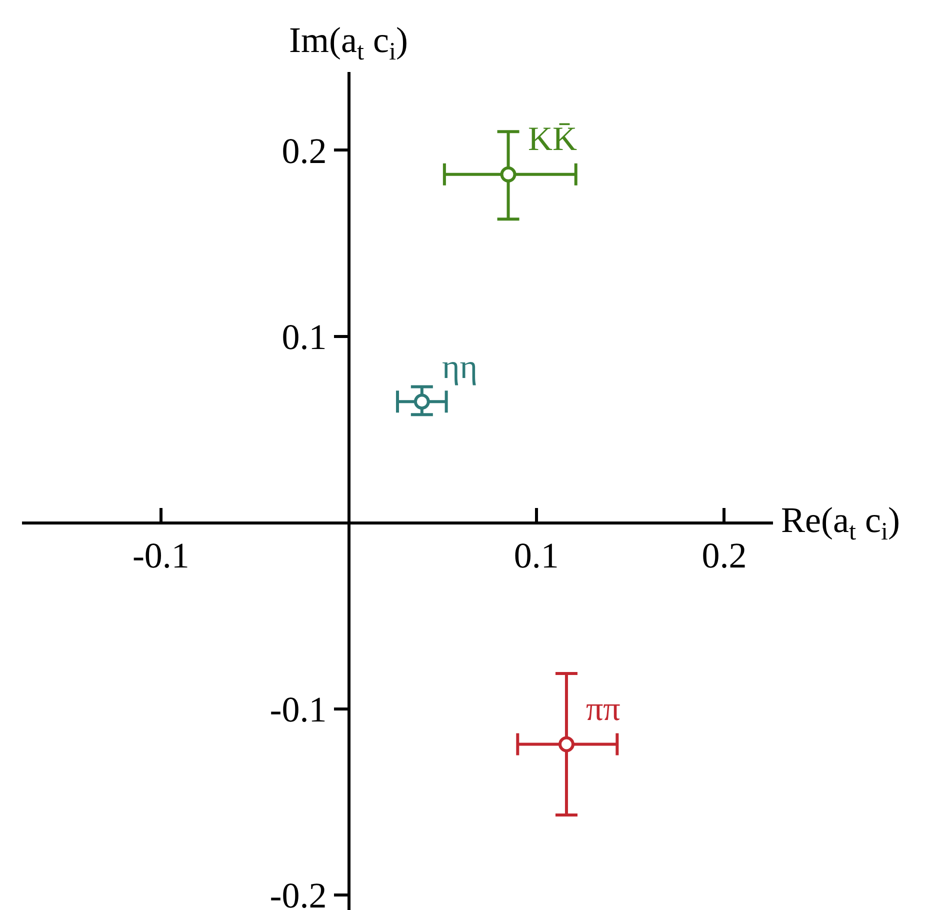 The height and width of the screenshot is (910, 935). Describe the element at coordinates (603, 709) in the screenshot. I see `series-label: ππ` at that location.